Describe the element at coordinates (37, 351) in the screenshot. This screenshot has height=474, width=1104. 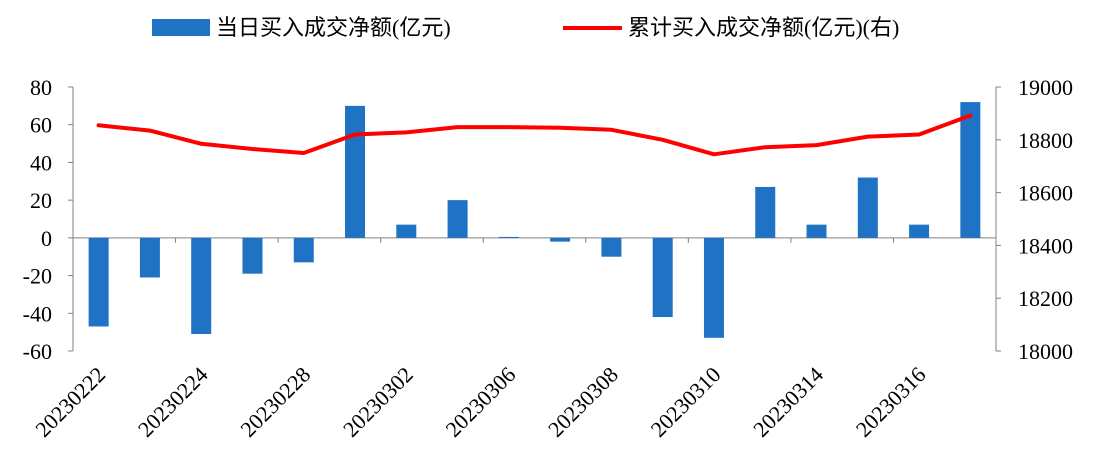
I see `y-left-tick-label: -60` at that location.